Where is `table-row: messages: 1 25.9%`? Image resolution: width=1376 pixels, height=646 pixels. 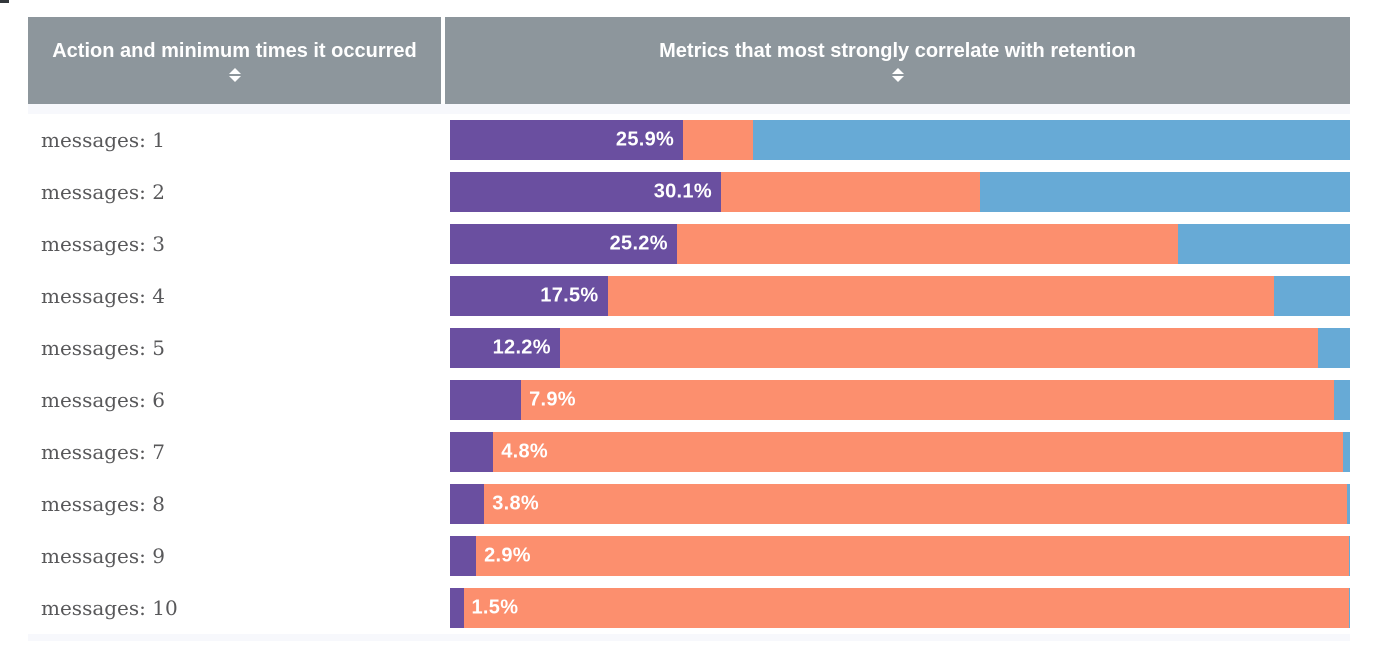 table-row: messages: 1 25.9% is located at coordinates (689, 140).